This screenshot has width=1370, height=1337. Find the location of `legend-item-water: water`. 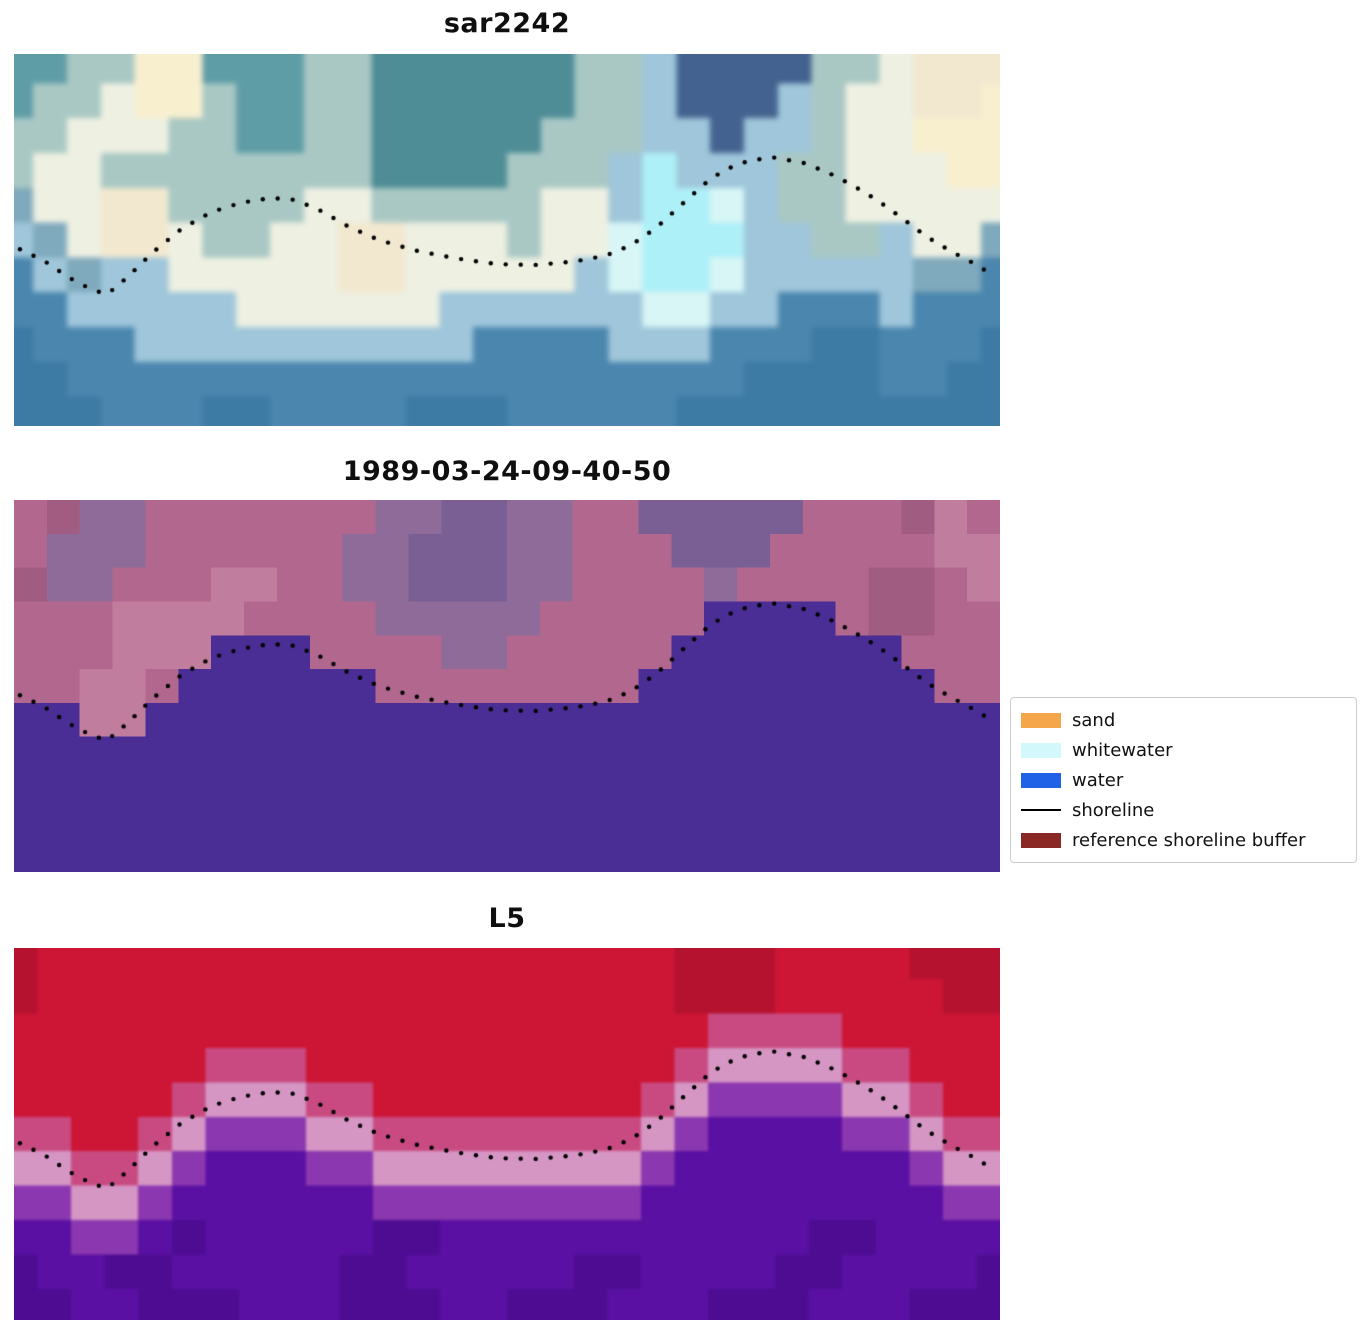

legend-item-water: water is located at coordinates (1183, 780).